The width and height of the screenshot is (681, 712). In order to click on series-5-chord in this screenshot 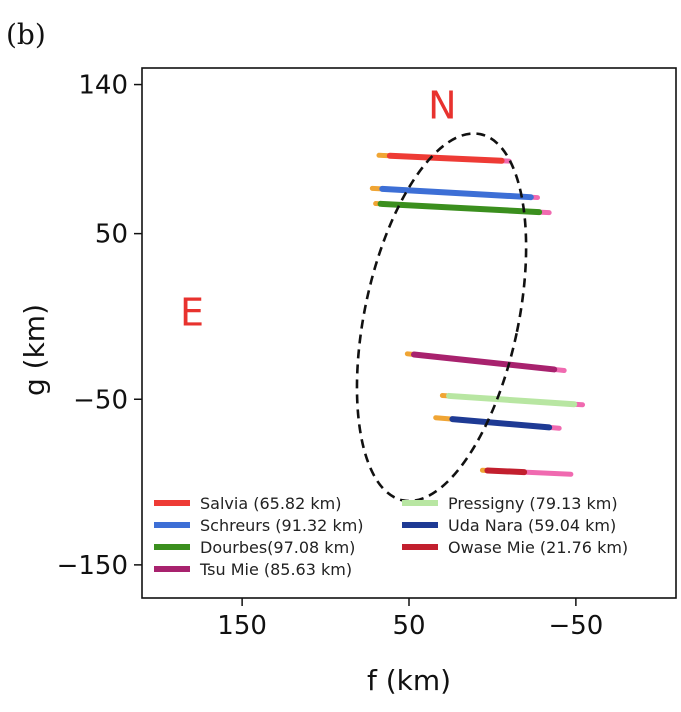, I will do `click(501, 423)`.